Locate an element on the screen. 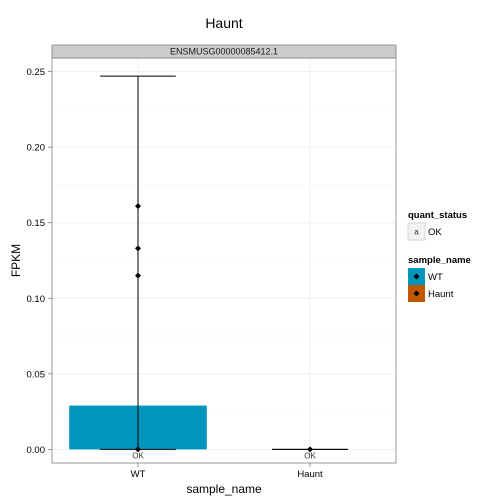 Image resolution: width=504 pixels, height=504 pixels. chart-title: Haunt is located at coordinates (223, 23).